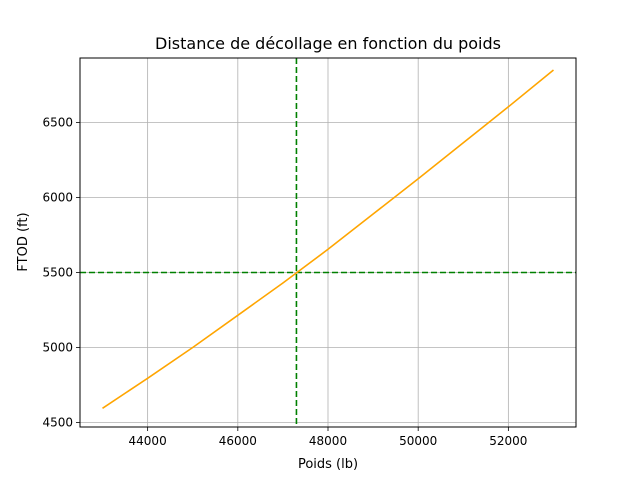  I want to click on x-tick-label: 48000, so click(328, 441).